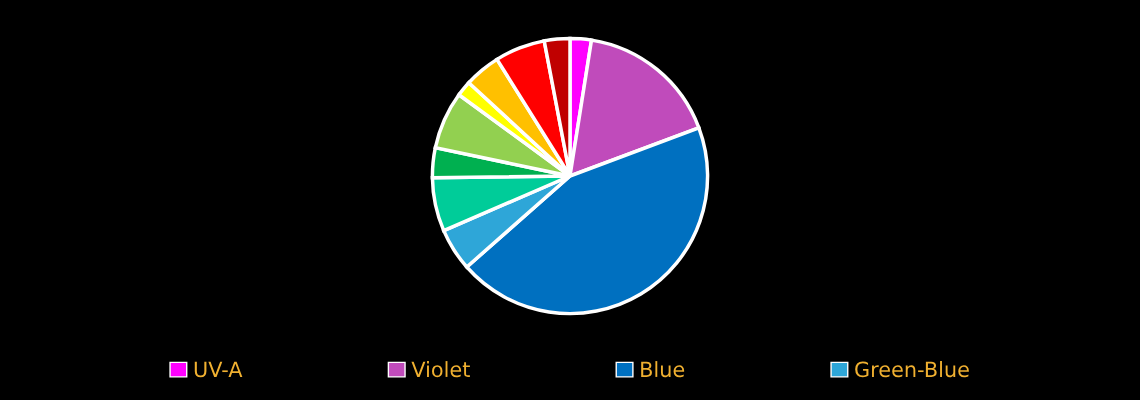  I want to click on legend-label: Violet, so click(440, 369).